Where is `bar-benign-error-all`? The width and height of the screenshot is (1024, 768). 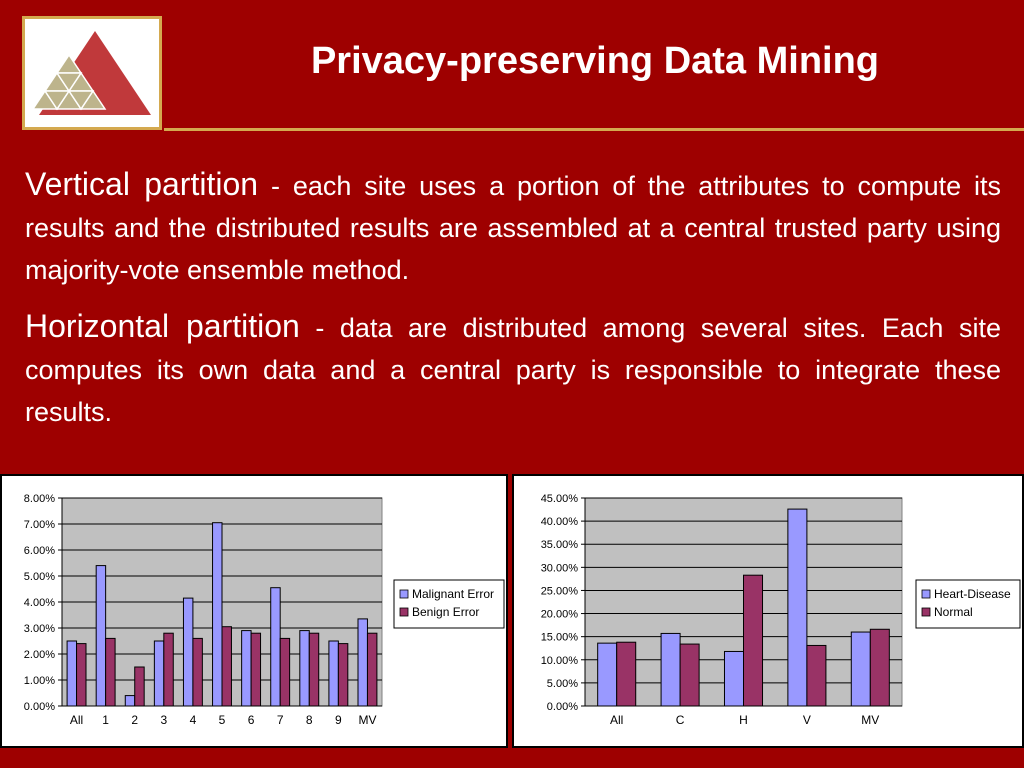 bar-benign-error-all is located at coordinates (81, 675).